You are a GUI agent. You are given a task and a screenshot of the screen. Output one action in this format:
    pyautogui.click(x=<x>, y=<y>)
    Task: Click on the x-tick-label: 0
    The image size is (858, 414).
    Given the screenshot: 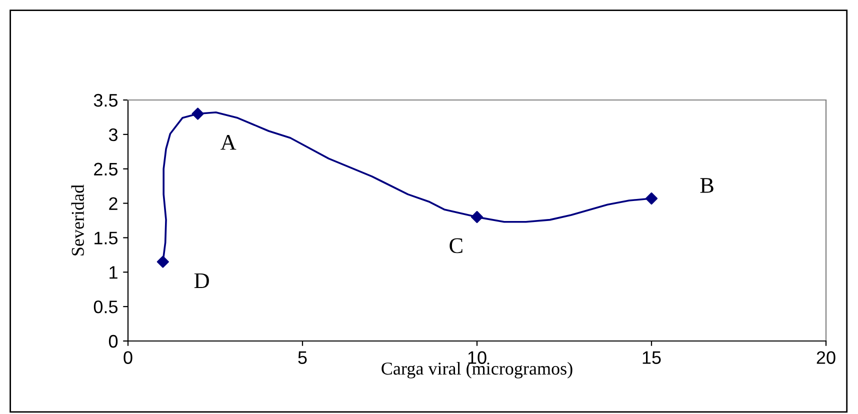 What is the action you would take?
    pyautogui.click(x=128, y=357)
    